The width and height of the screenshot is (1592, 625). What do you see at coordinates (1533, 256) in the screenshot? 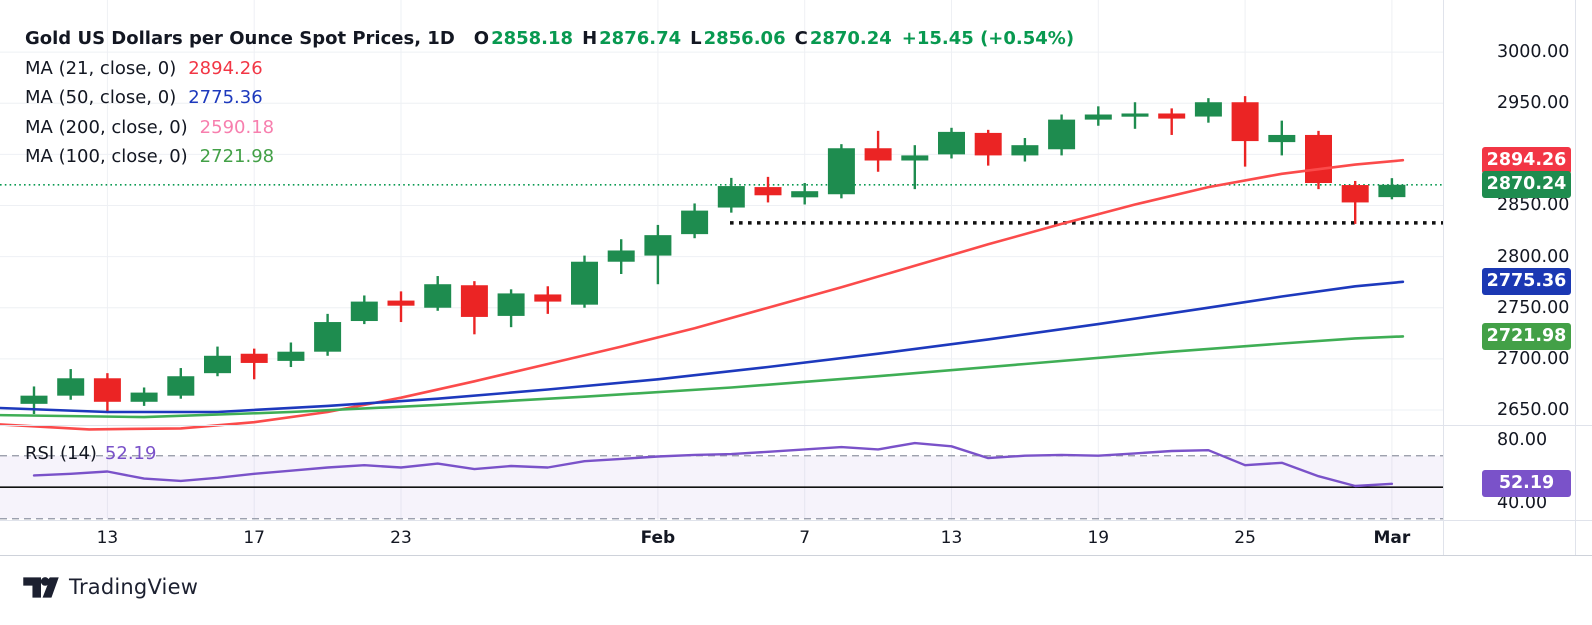
I see `price-axis-label: 2800.00` at bounding box center [1533, 256].